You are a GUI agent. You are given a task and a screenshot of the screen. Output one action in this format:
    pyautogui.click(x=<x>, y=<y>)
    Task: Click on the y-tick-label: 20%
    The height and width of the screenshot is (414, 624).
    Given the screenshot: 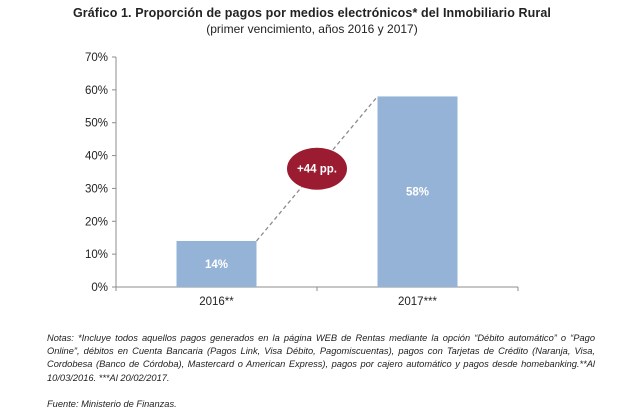 What is the action you would take?
    pyautogui.click(x=96, y=222)
    